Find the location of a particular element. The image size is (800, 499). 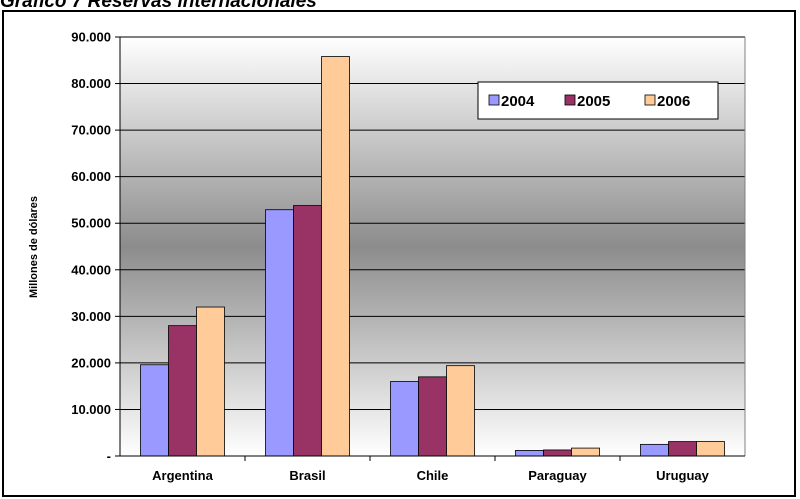

bar-2006-chile is located at coordinates (460, 411).